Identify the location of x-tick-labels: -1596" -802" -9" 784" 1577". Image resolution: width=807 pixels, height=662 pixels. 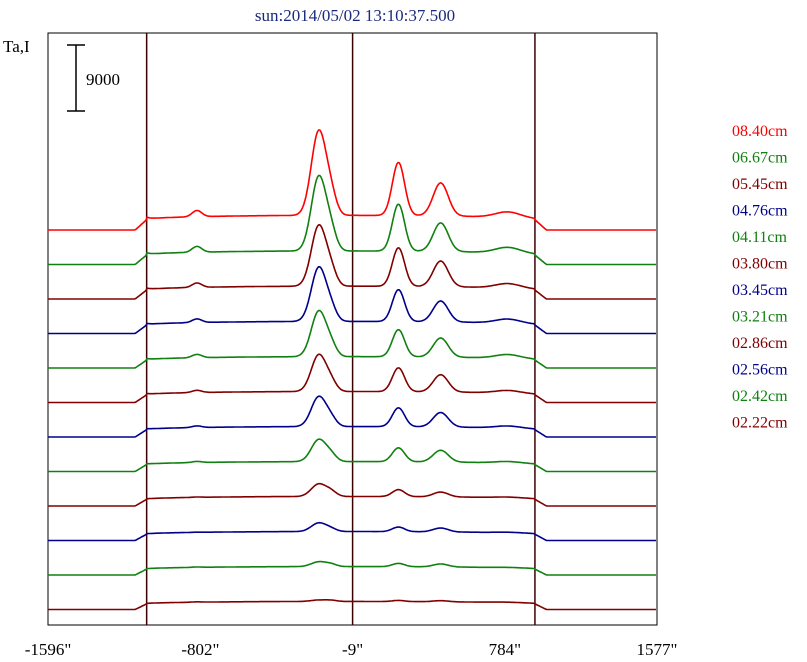
(351, 649).